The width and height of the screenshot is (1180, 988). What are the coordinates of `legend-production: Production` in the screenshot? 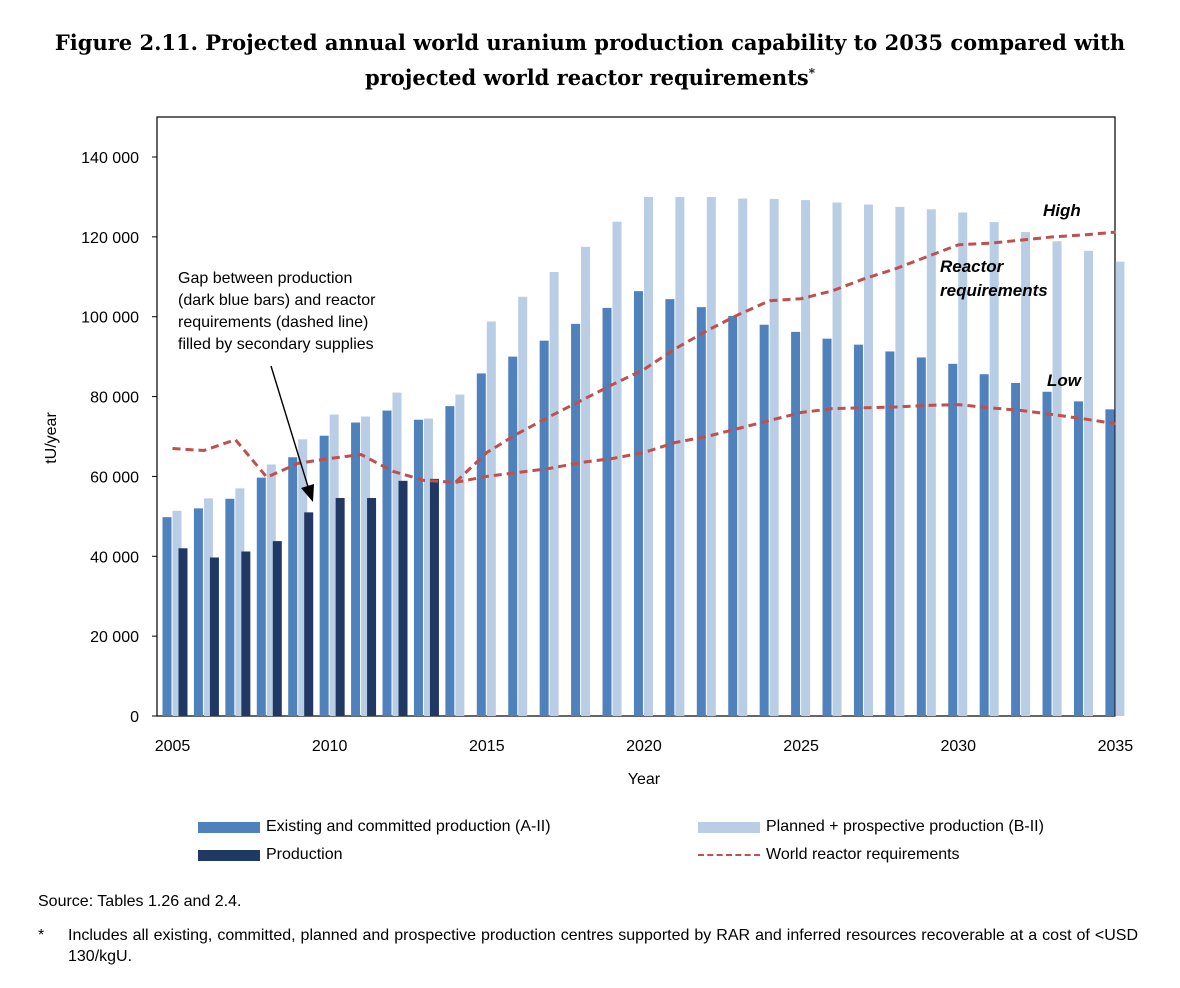 It's located at (270, 855).